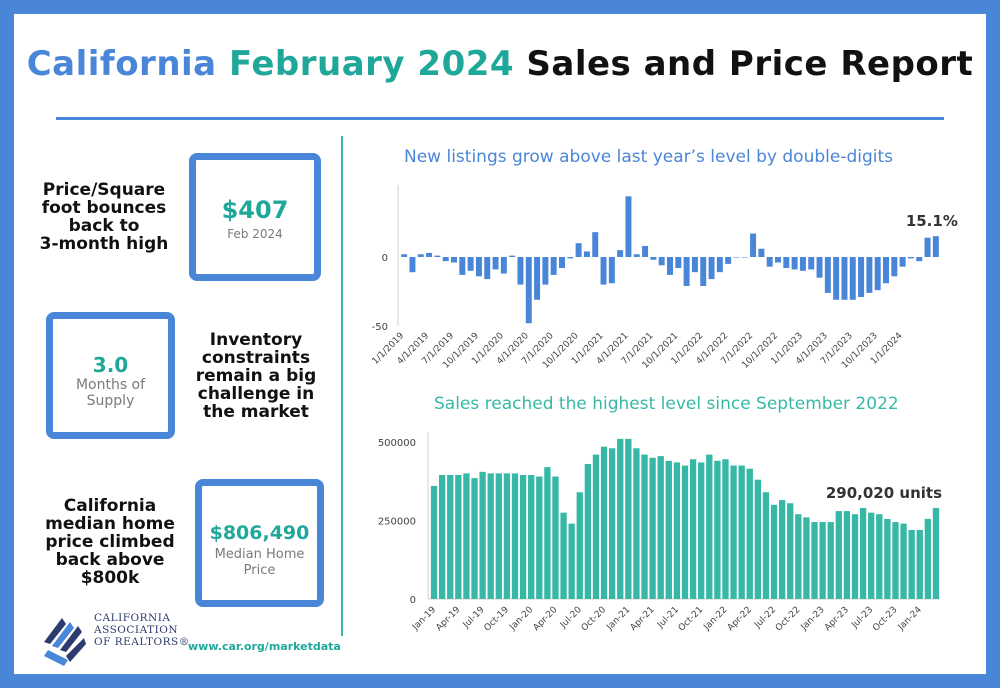 This screenshot has height=688, width=1000. What do you see at coordinates (65, 642) in the screenshot?
I see `car-logo-icon` at bounding box center [65, 642].